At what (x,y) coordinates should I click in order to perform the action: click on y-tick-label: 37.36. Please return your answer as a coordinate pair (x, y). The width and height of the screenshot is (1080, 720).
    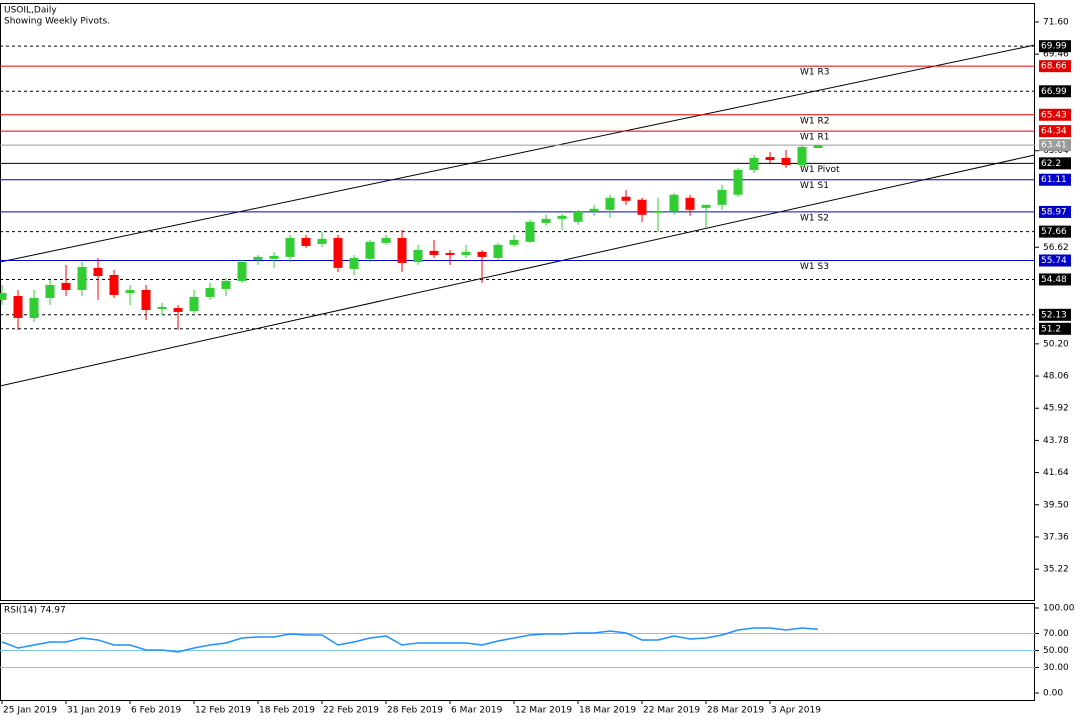
    Looking at the image, I should click on (1056, 537).